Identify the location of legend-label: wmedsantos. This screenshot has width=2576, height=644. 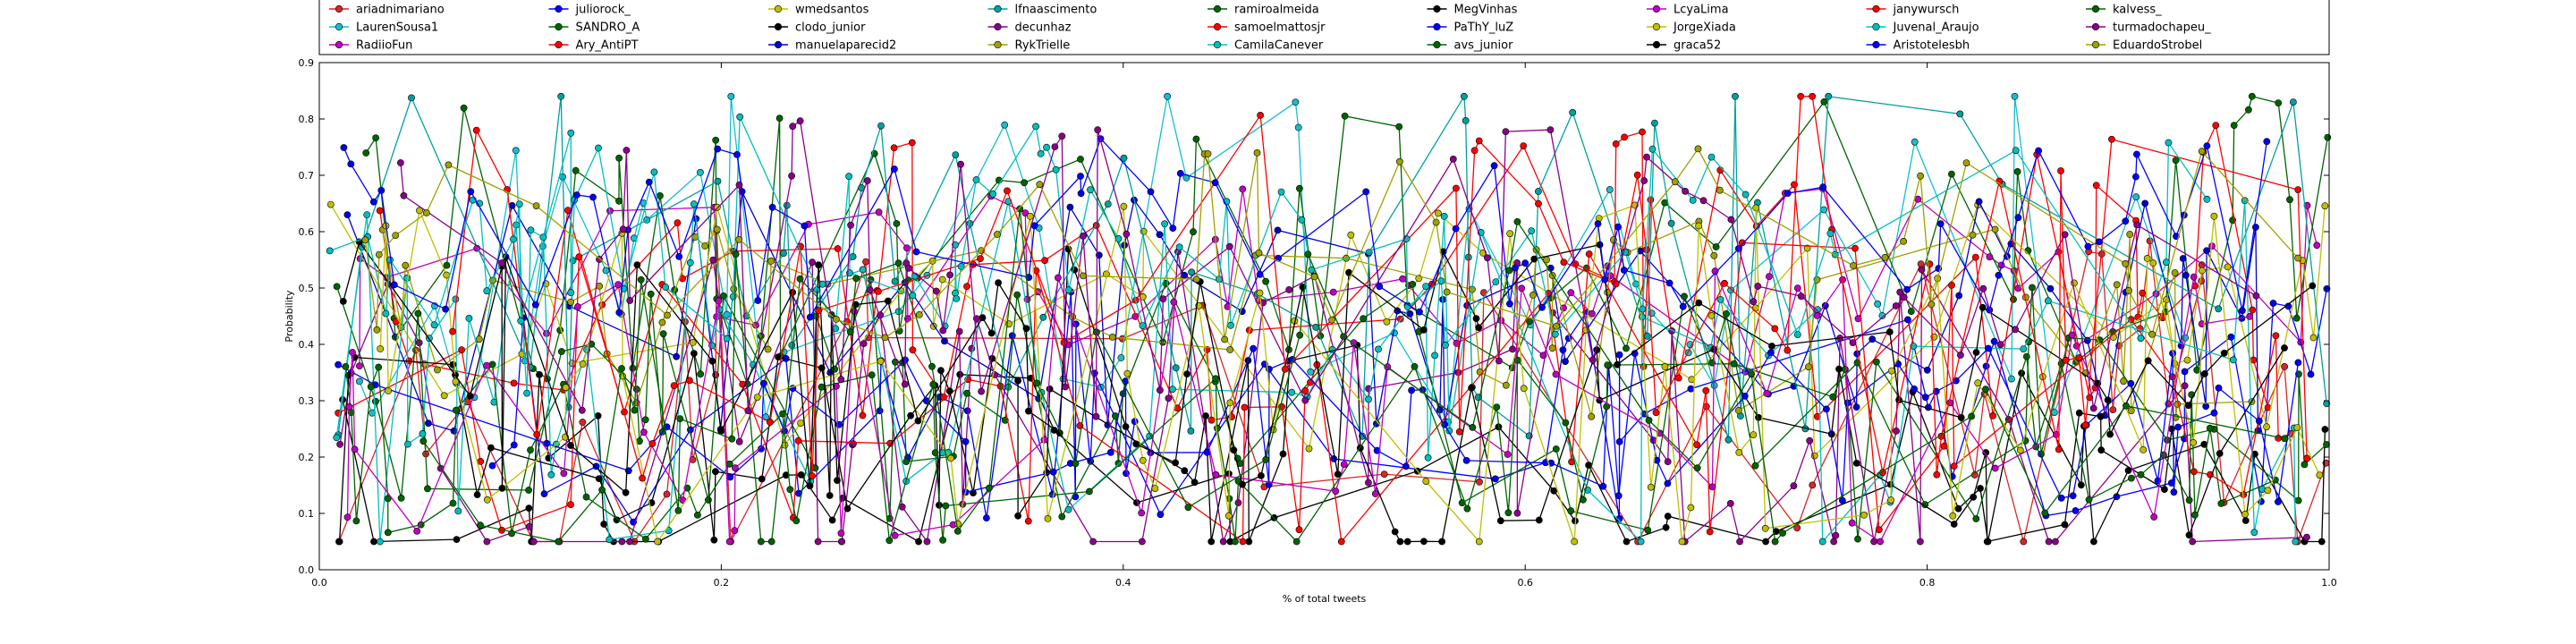
(832, 10).